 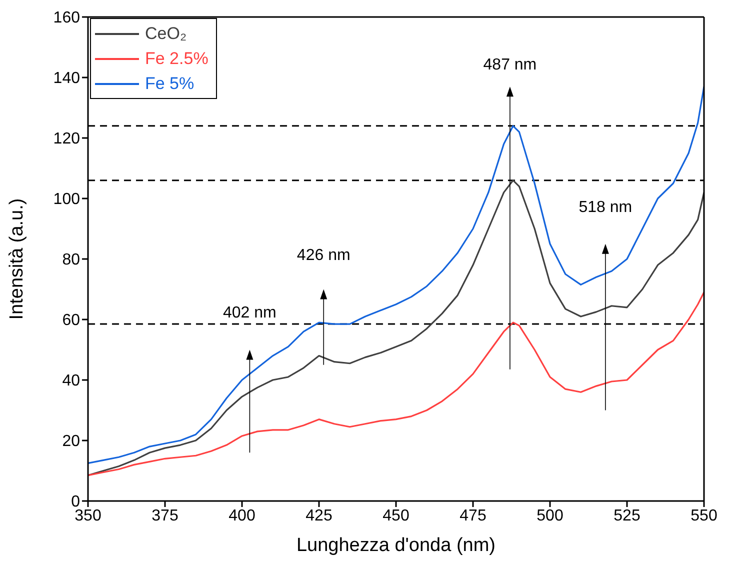 What do you see at coordinates (66, 199) in the screenshot?
I see `y-tick-label: 100` at bounding box center [66, 199].